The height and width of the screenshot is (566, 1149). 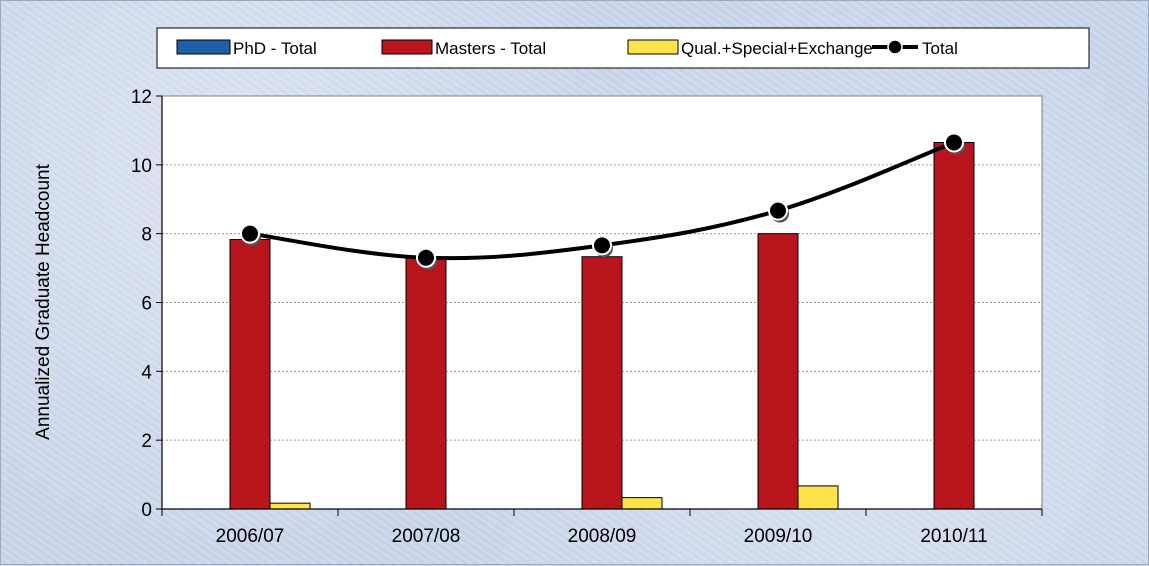 I want to click on y-tick-labels: 0 2 4 6 8 10 12, so click(x=142, y=304).